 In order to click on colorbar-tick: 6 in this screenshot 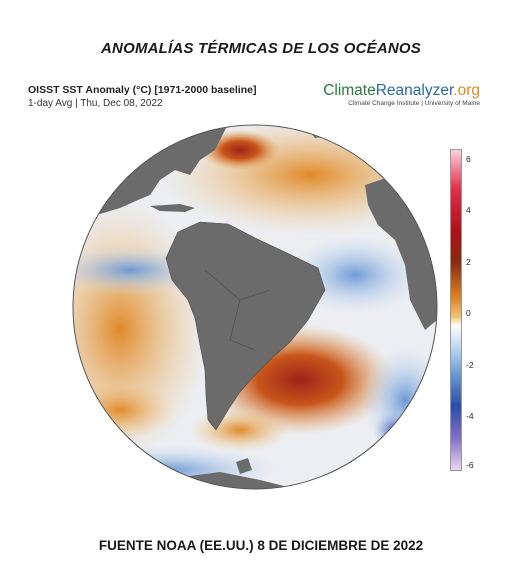, I will do `click(468, 158)`.